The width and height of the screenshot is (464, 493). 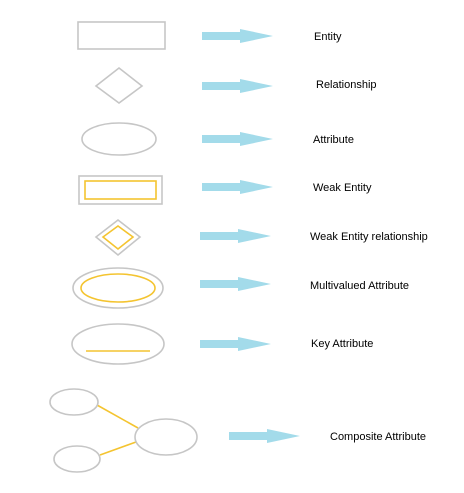 I want to click on key-attribute-ellipse-shape, so click(x=118, y=344).